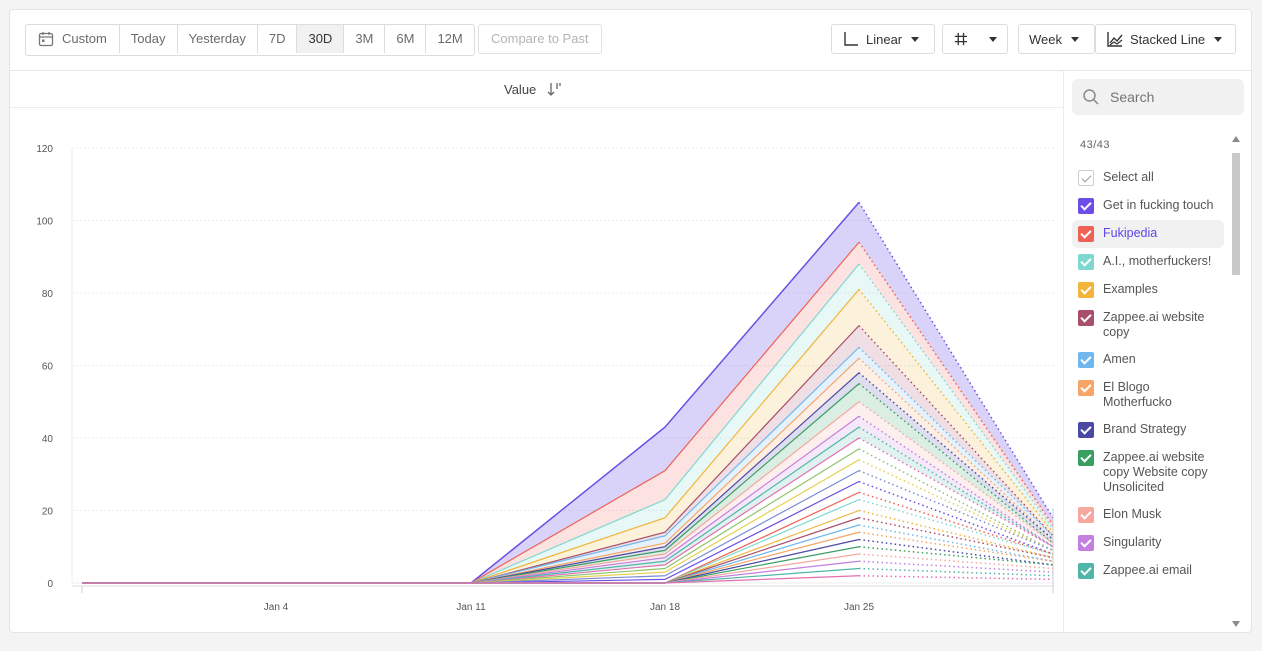 Image resolution: width=1262 pixels, height=651 pixels. I want to click on legend-item: A.I., motherfuckers!, so click(1148, 262).